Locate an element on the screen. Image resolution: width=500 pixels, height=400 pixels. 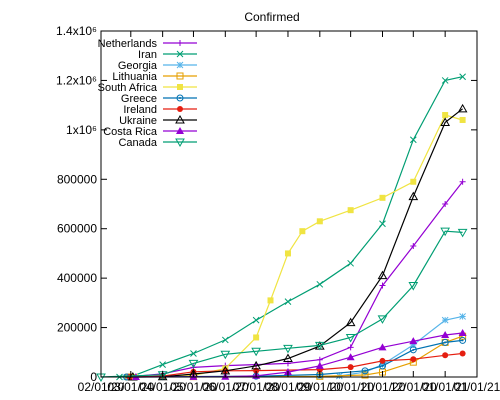
x-tick-label: 04/01/20 is located at coordinates (162, 387).